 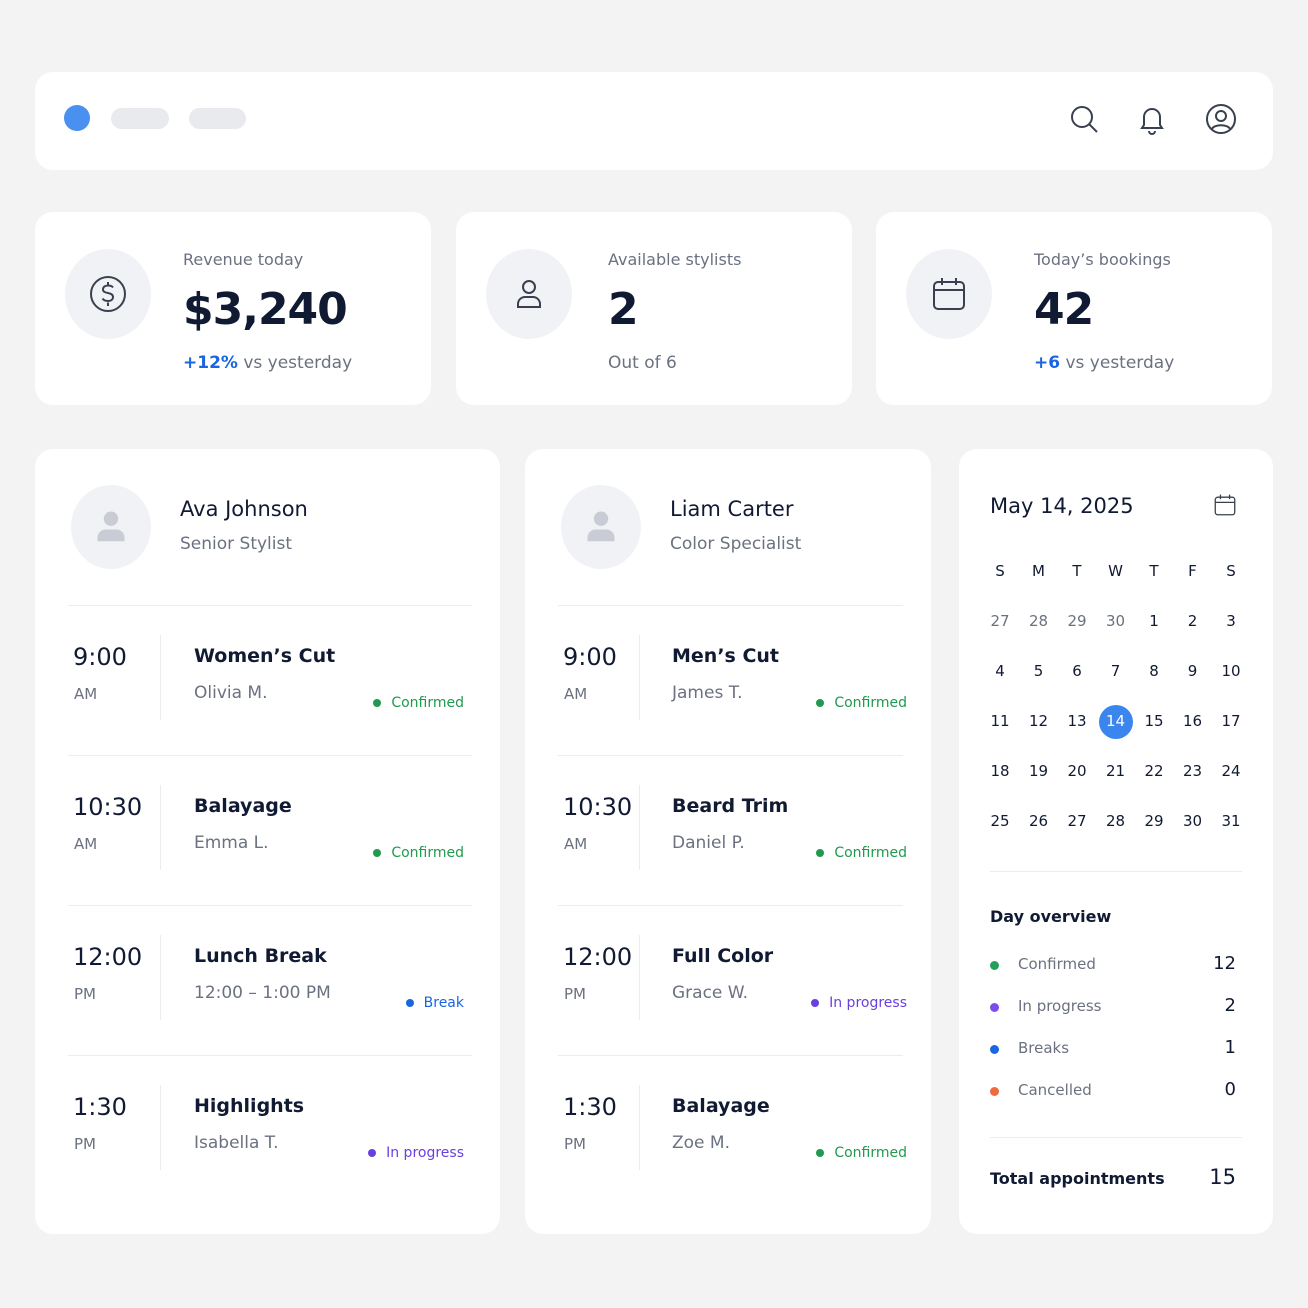 What do you see at coordinates (231, 693) in the screenshot?
I see `appointment-client: Olivia M.` at bounding box center [231, 693].